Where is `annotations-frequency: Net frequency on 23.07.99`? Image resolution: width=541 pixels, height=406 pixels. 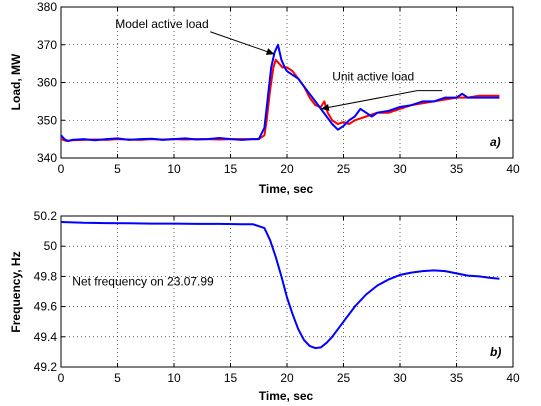
annotations-frequency: Net frequency on 23.07.99 is located at coordinates (143, 281).